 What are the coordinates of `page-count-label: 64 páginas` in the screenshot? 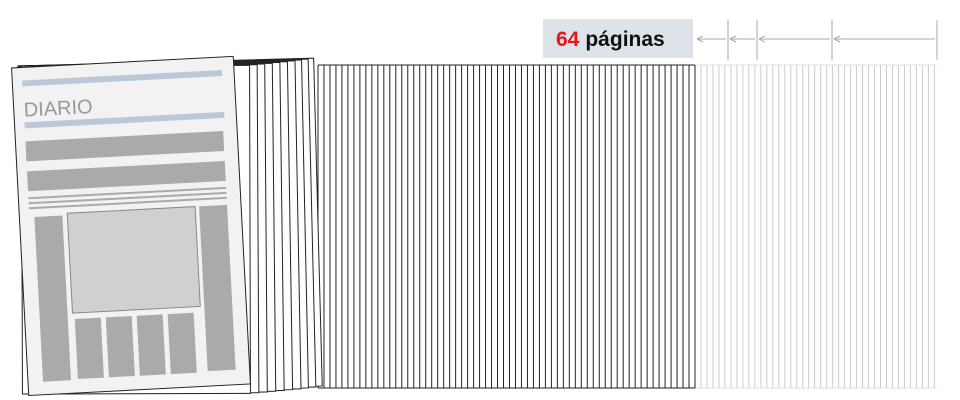 It's located at (610, 39).